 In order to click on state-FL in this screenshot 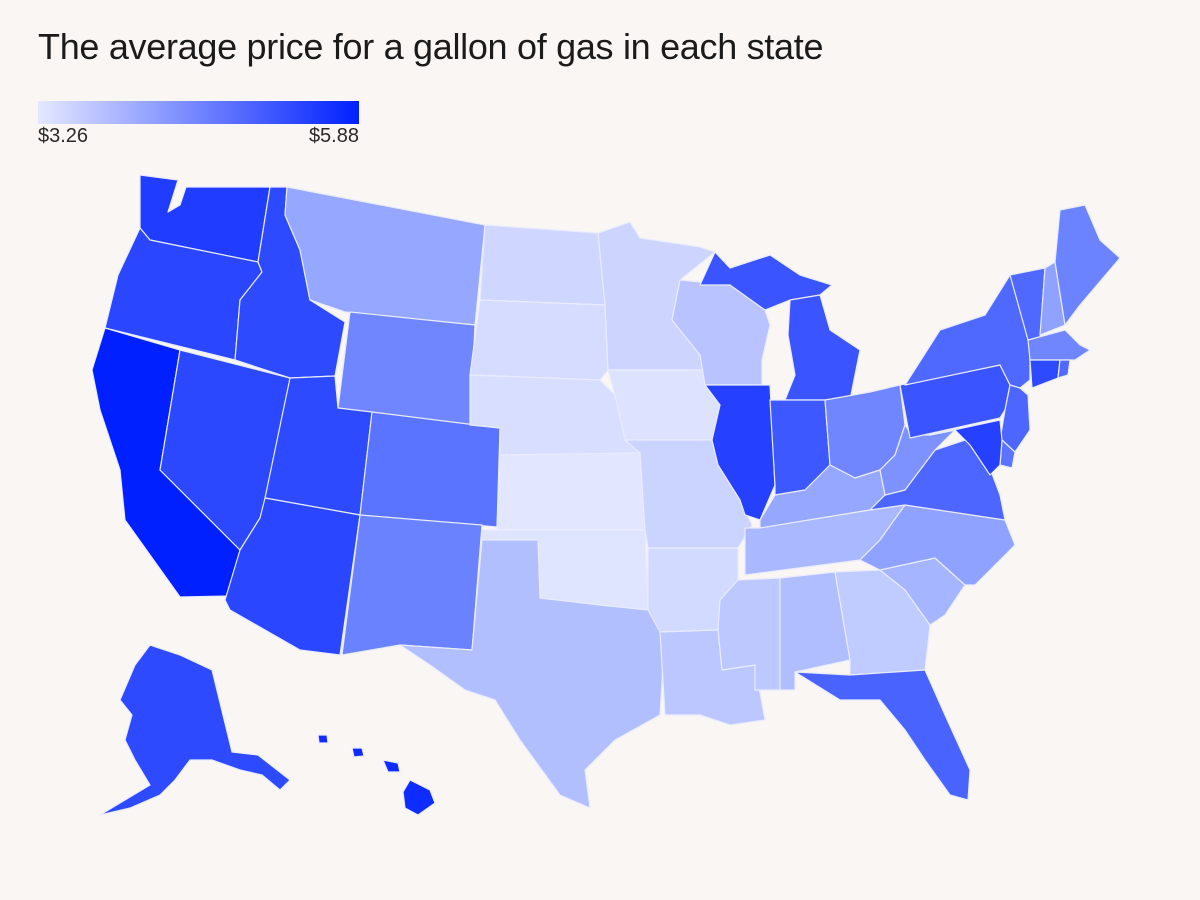, I will do `click(882, 735)`.